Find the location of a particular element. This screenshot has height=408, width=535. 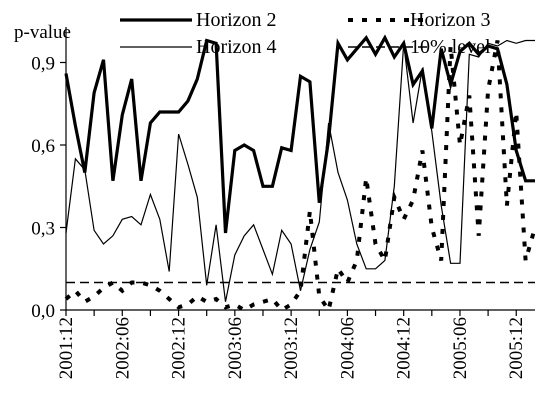

legend-label: 10% level is located at coordinates (450, 47).